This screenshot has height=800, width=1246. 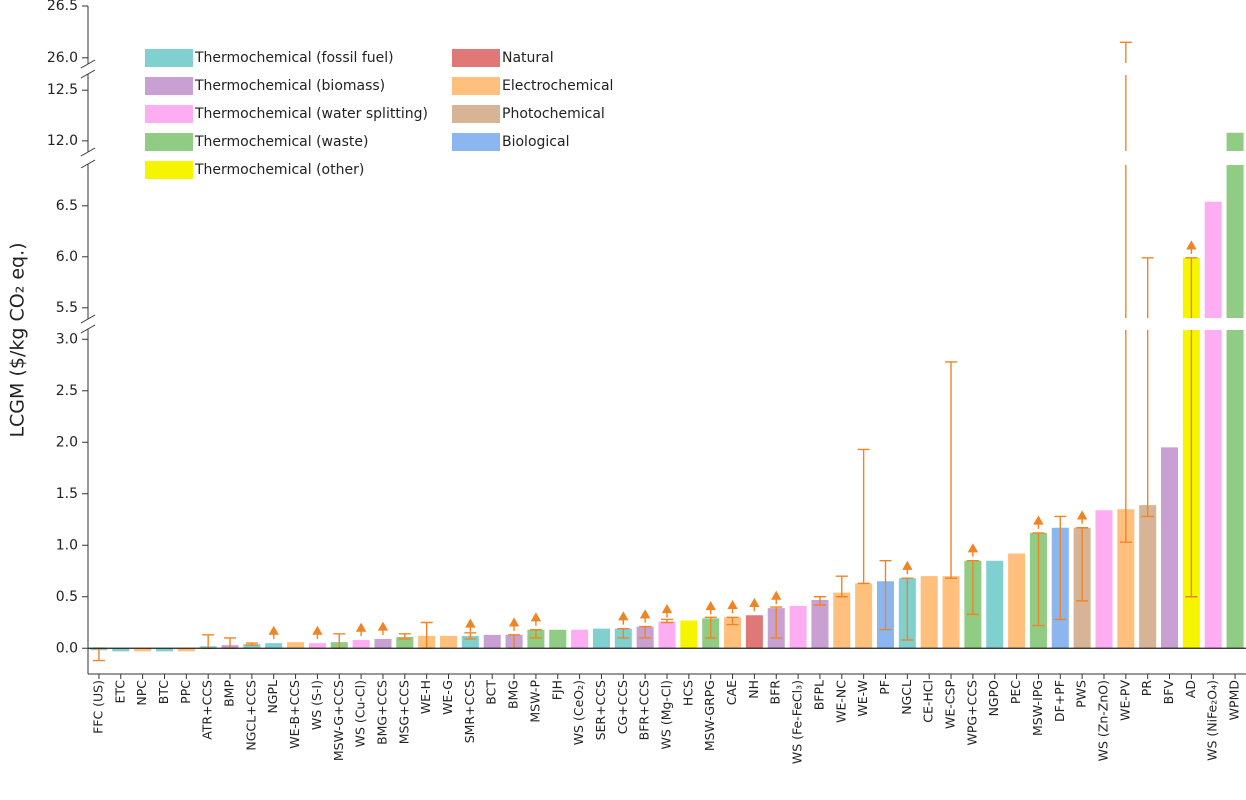 What do you see at coordinates (62, 58) in the screenshot?
I see `y-tick-label: 26.0` at bounding box center [62, 58].